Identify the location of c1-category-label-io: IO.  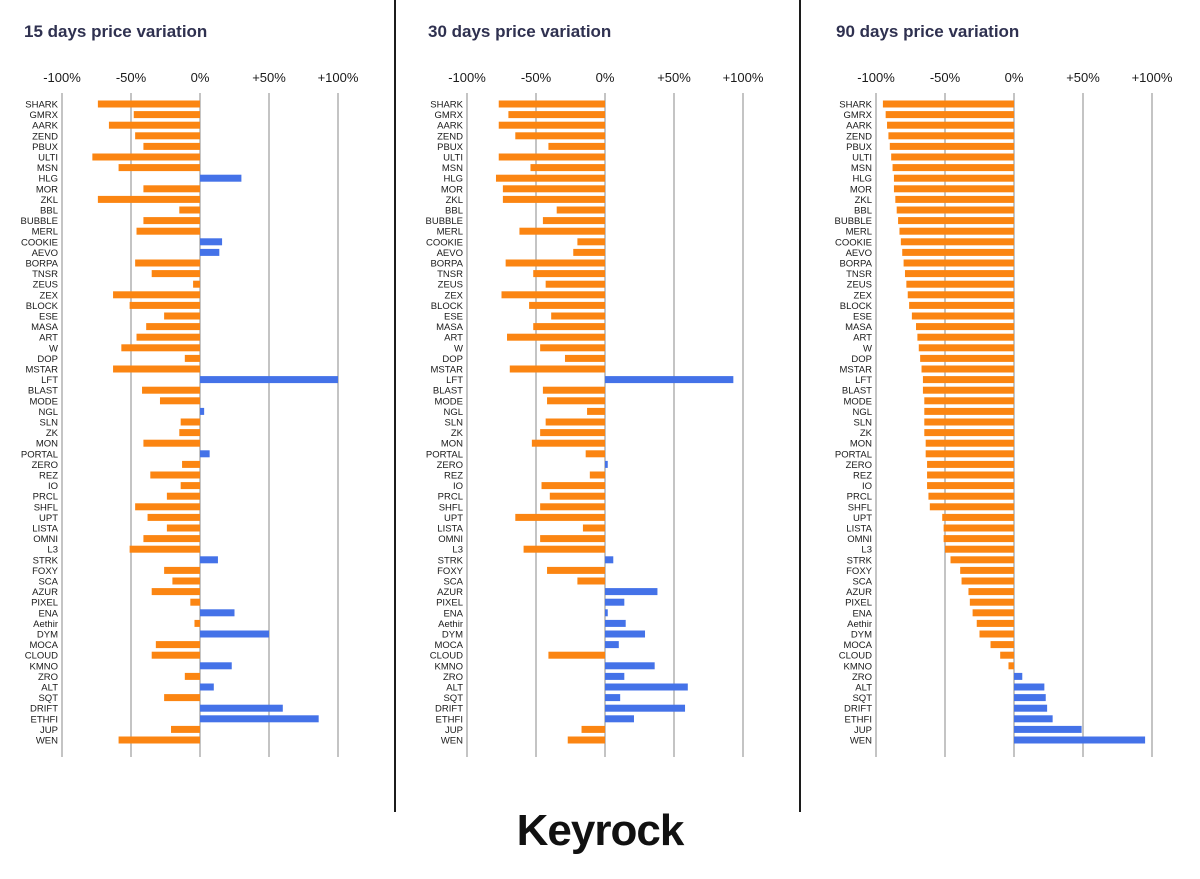
(53, 486).